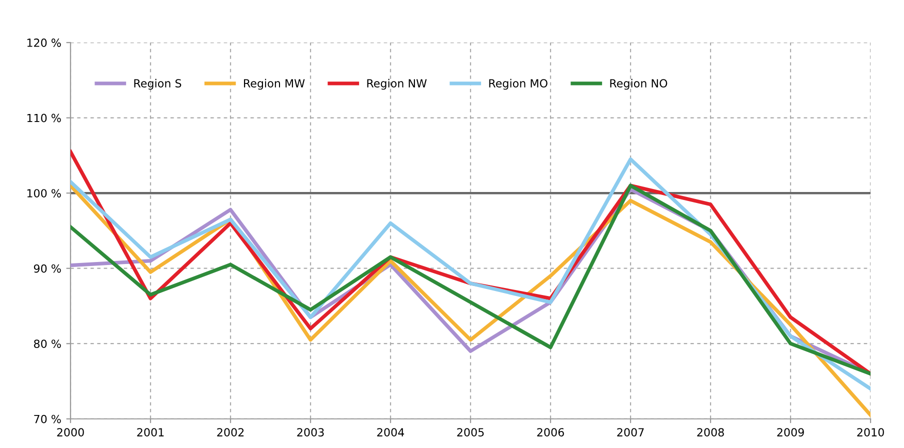 The image size is (904, 448). I want to click on legend-label: Region MO, so click(518, 84).